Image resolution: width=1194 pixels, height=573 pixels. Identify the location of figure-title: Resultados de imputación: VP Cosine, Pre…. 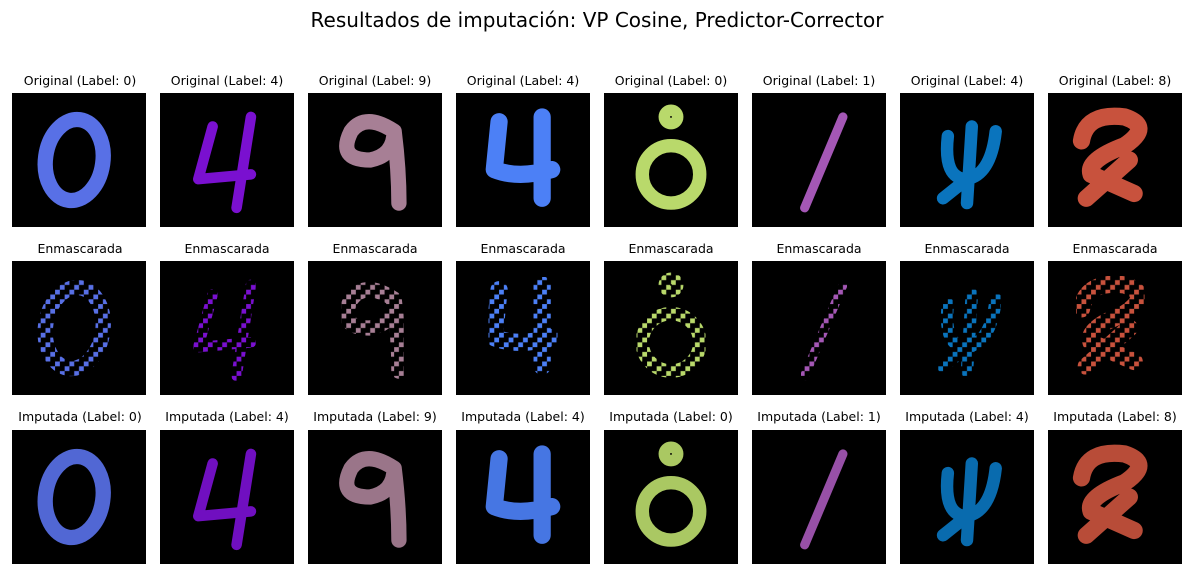
(597, 20).